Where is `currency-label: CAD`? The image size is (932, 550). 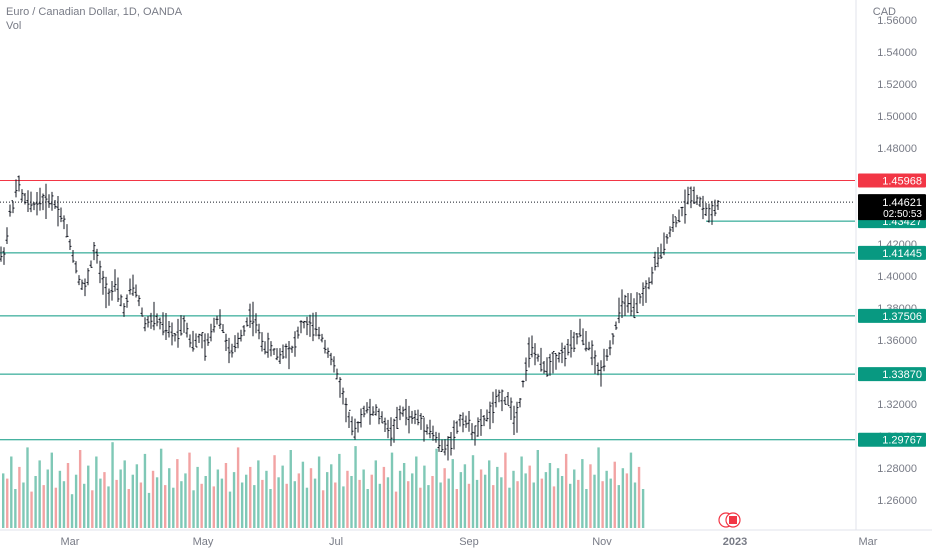
currency-label: CAD is located at coordinates (884, 12).